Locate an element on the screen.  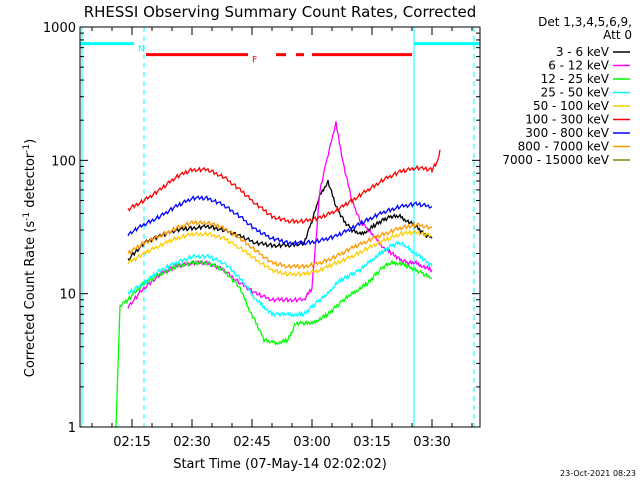
y-axis-label: Corrected Count Rate (s-1 detector-1) is located at coordinates (30, 258).